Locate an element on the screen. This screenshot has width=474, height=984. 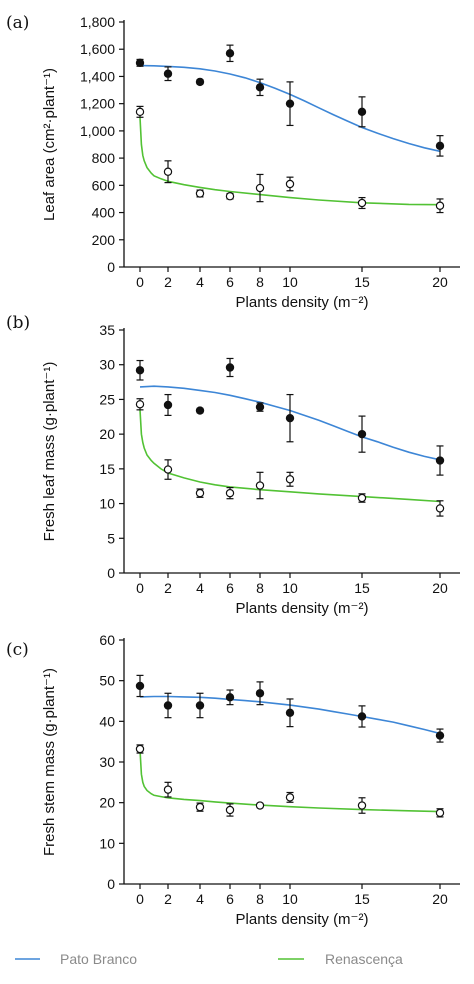
y-tick-label: 400 is located at coordinates (104, 213).